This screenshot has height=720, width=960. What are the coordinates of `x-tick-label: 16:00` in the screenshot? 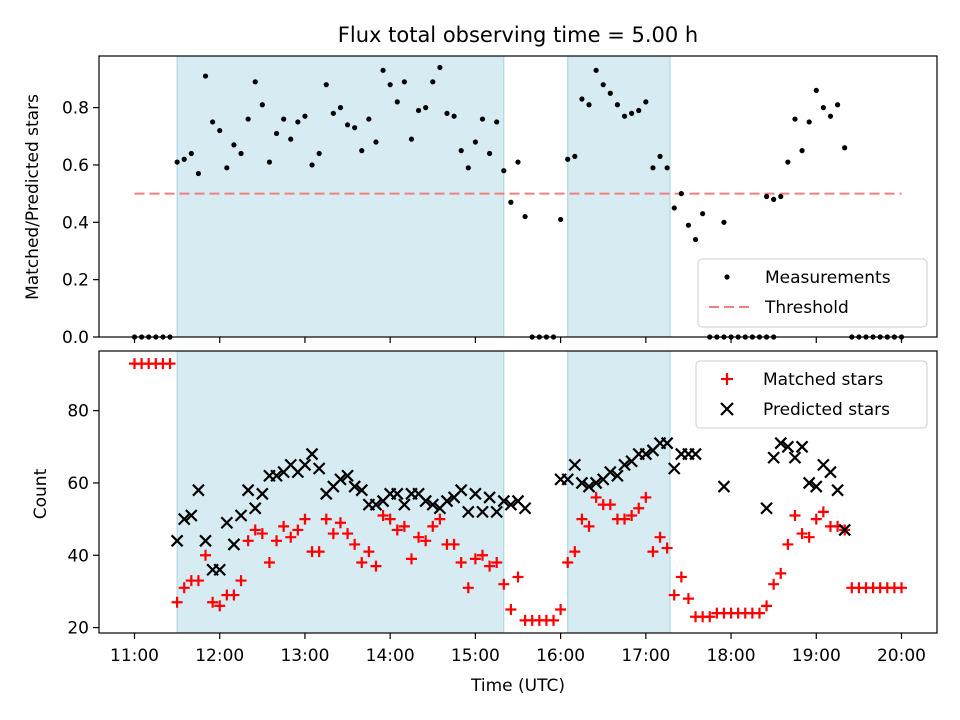 It's located at (560, 656).